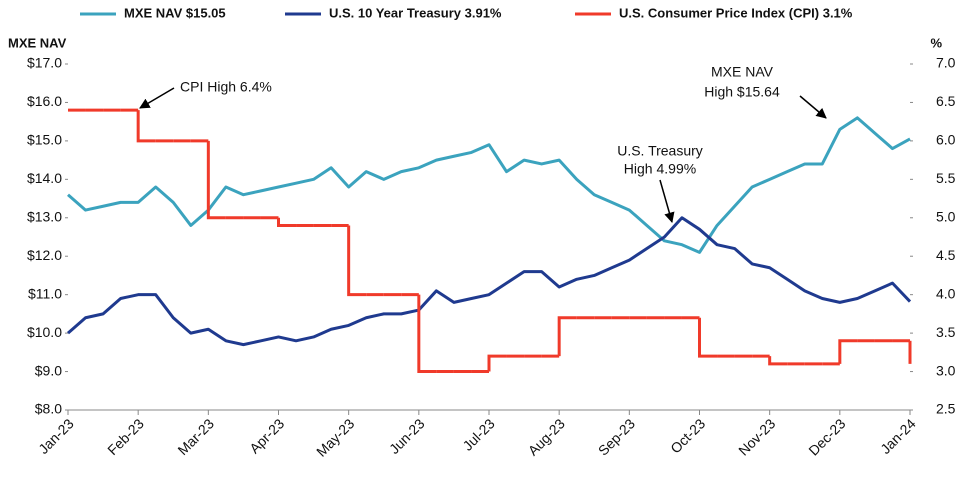 The image size is (957, 477). I want to click on x-tick-label: Oct-23, so click(687, 435).